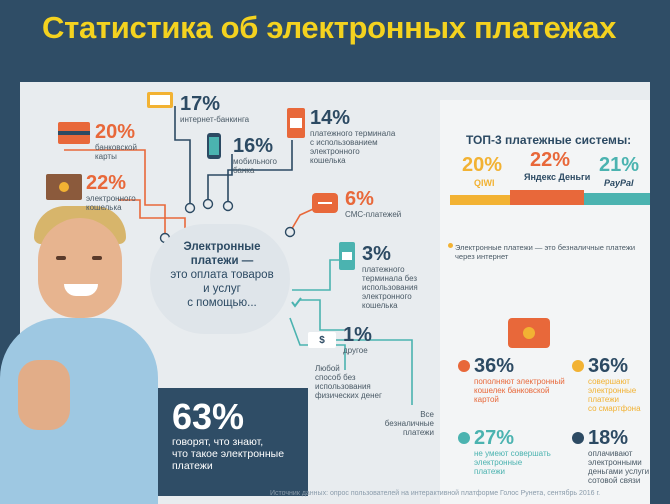 The height and width of the screenshot is (504, 670). What do you see at coordinates (116, 147) in the screenshot?
I see `banking-card-label1: банковской` at bounding box center [116, 147].